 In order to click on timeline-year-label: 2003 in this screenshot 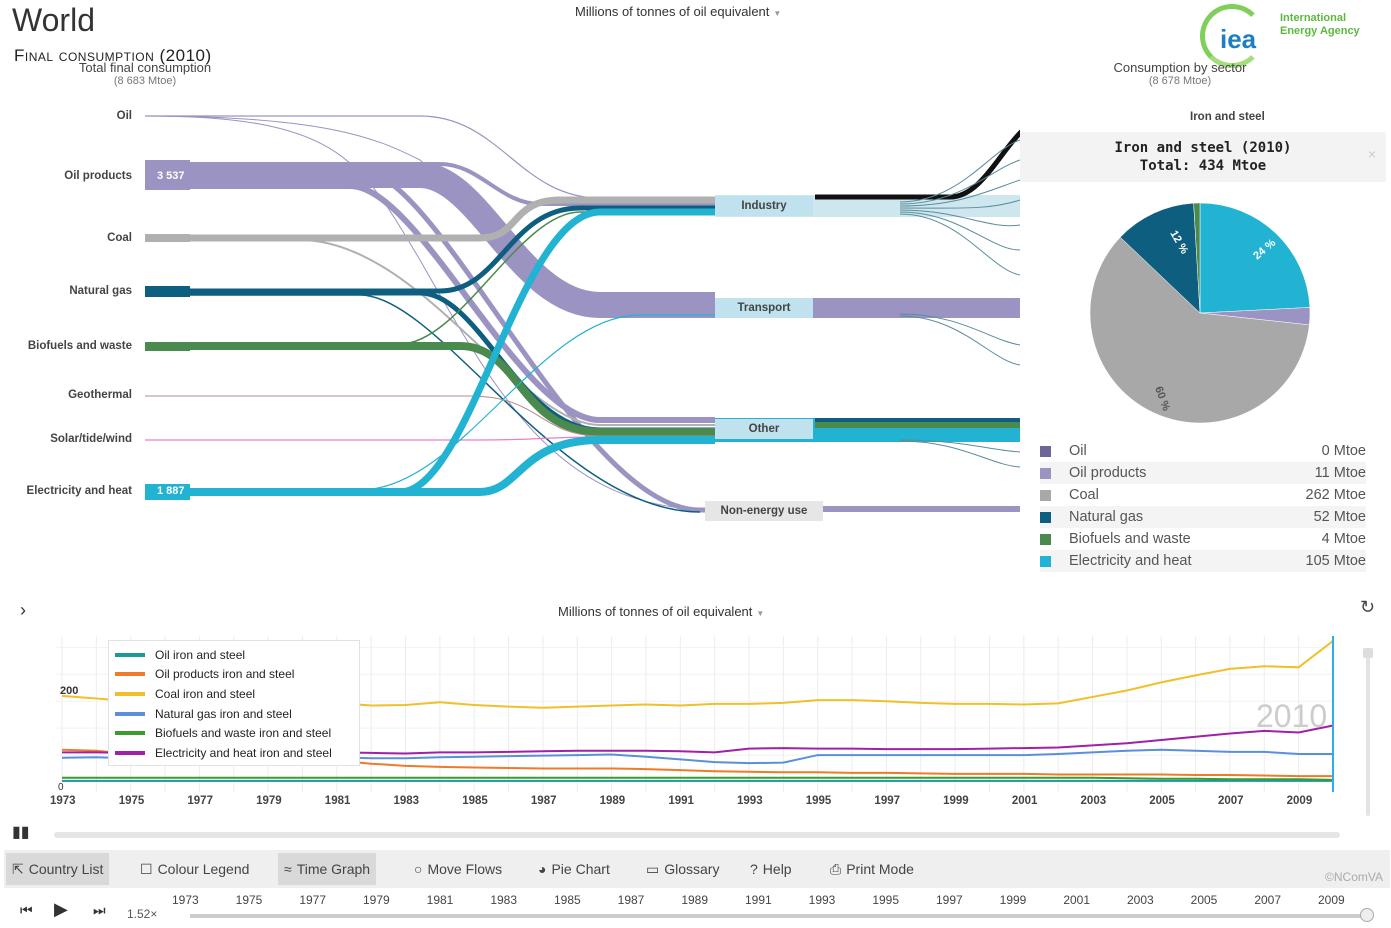, I will do `click(1140, 900)`.